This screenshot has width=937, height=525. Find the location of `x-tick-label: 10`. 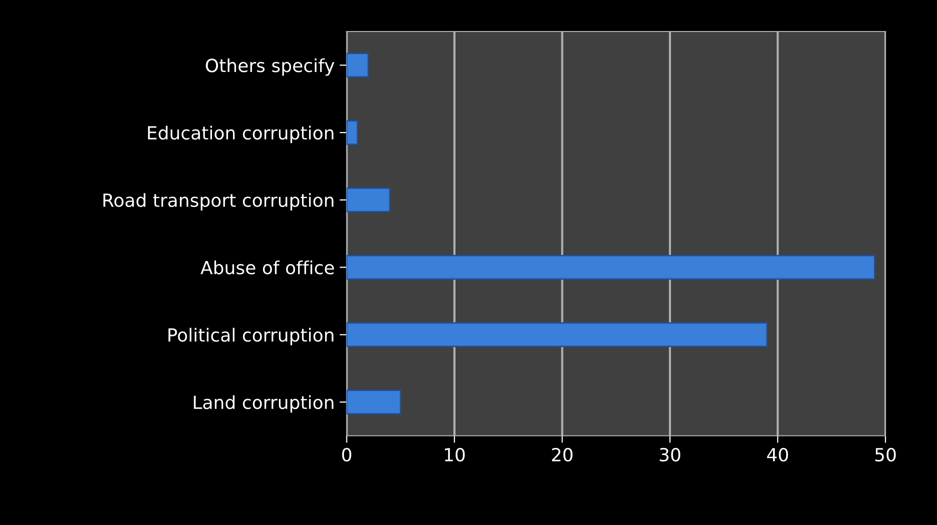

x-tick-label: 10 is located at coordinates (454, 455).